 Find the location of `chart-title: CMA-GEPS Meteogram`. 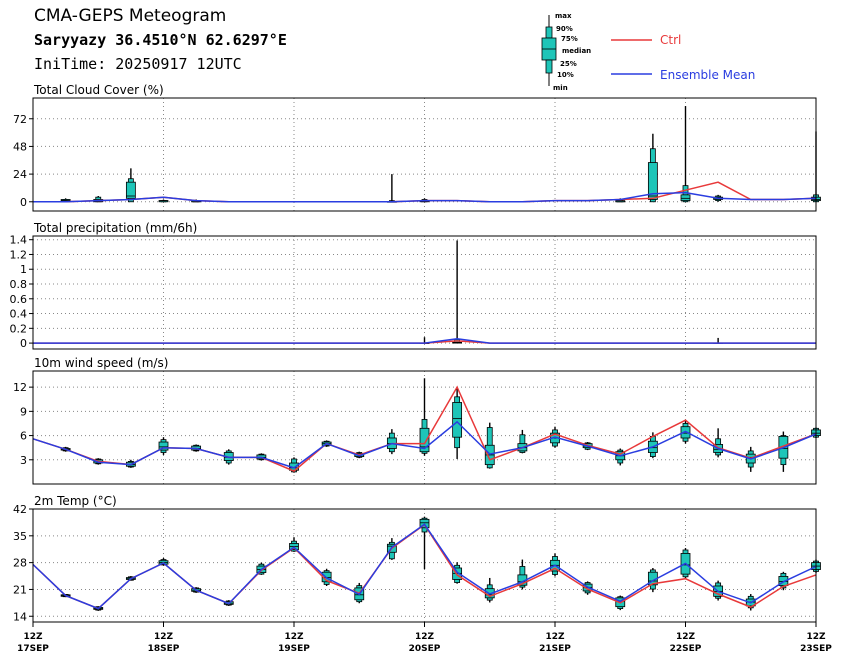

chart-title: CMA-GEPS Meteogram is located at coordinates (130, 16).